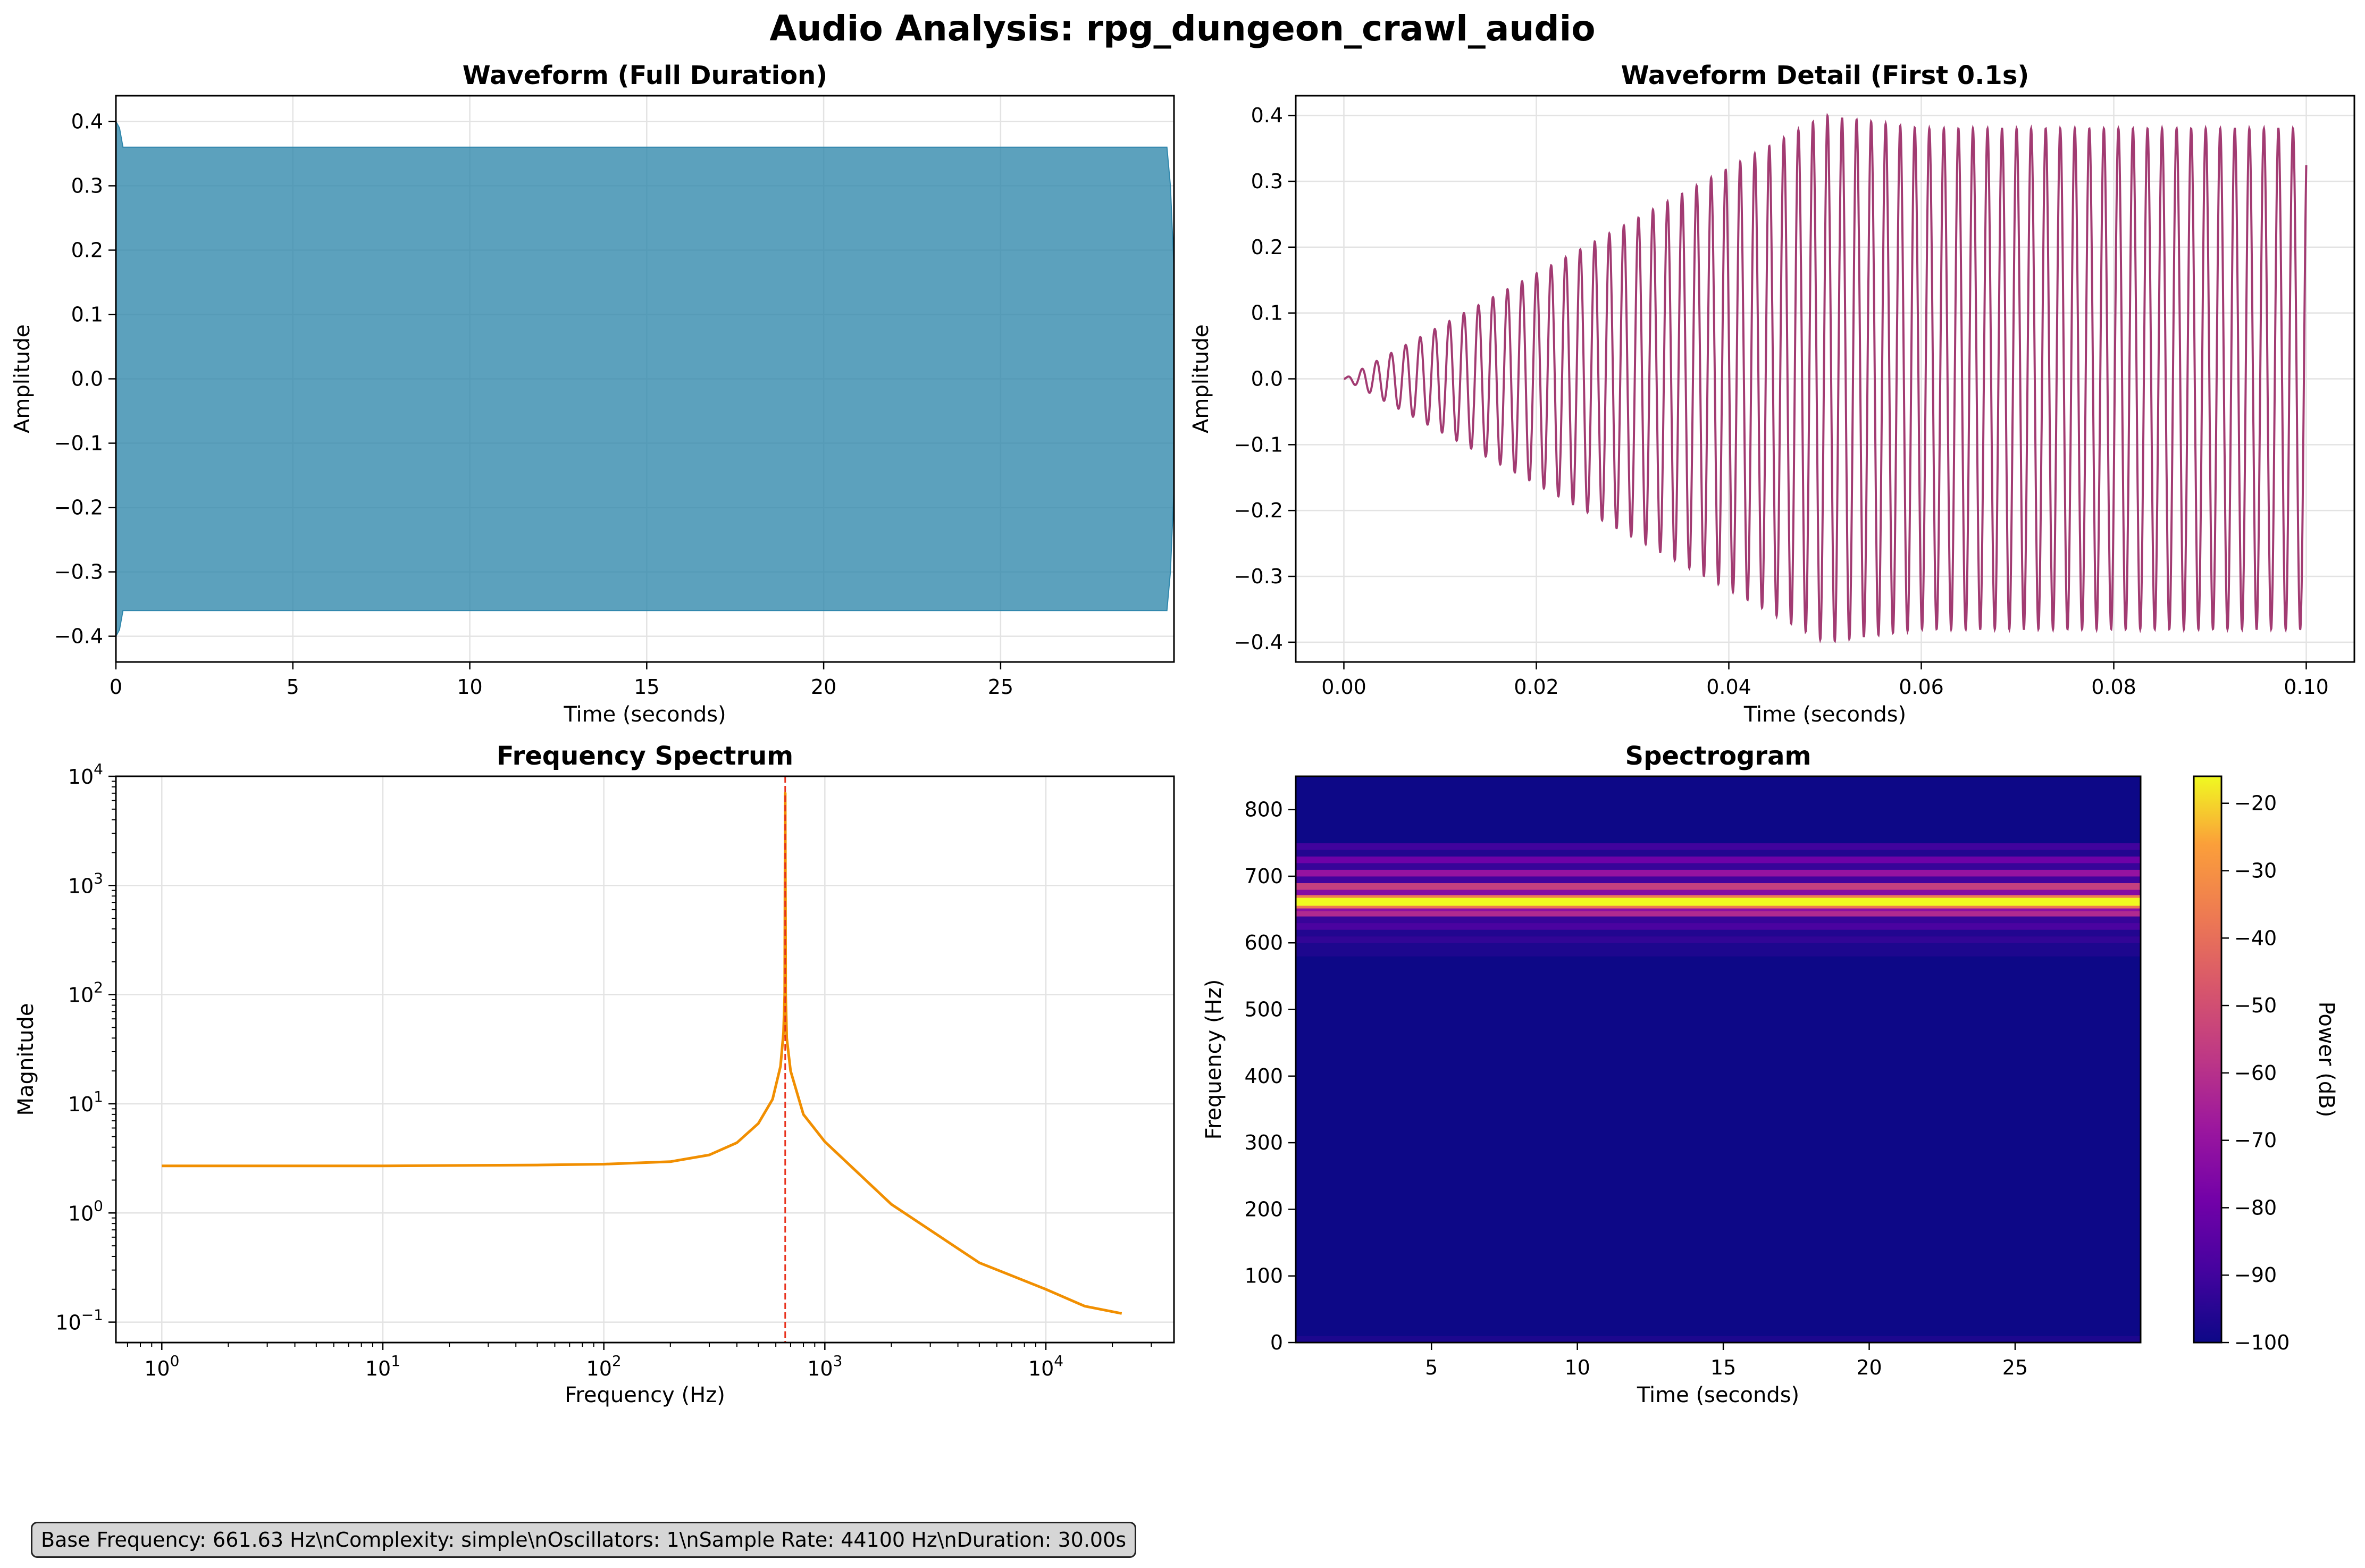 This screenshot has height=1568, width=2365. I want to click on y-axis-label: Frequency (Hz), so click(1214, 1059).